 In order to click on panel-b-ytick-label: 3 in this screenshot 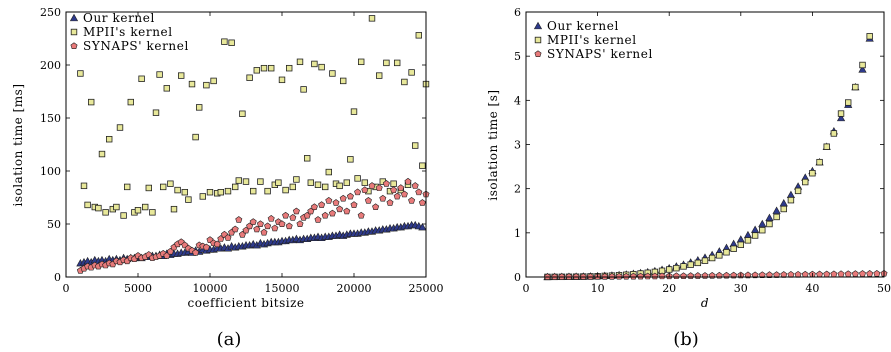, I will do `click(517, 145)`.